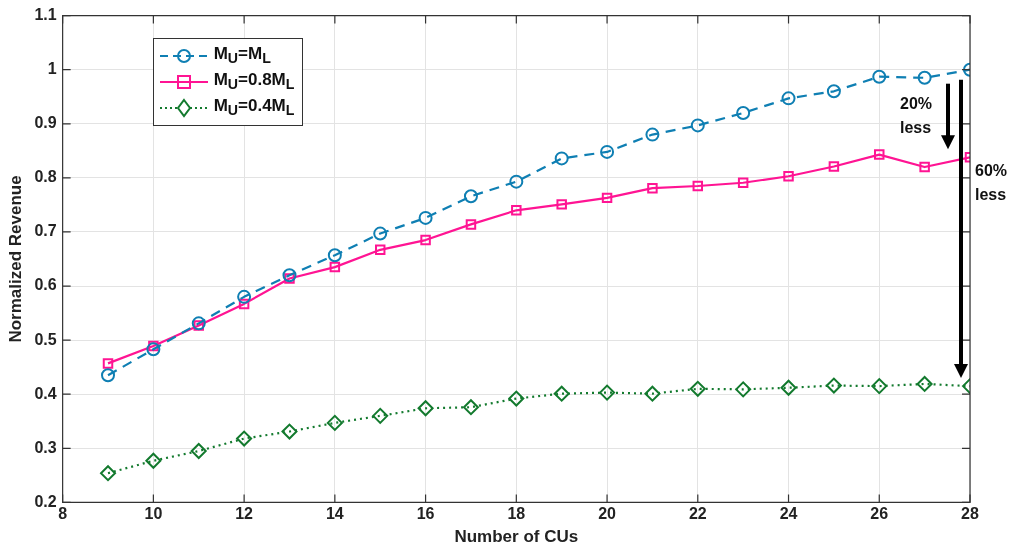 The width and height of the screenshot is (1014, 550). Describe the element at coordinates (697, 514) in the screenshot. I see `x-tick-label: 22` at that location.